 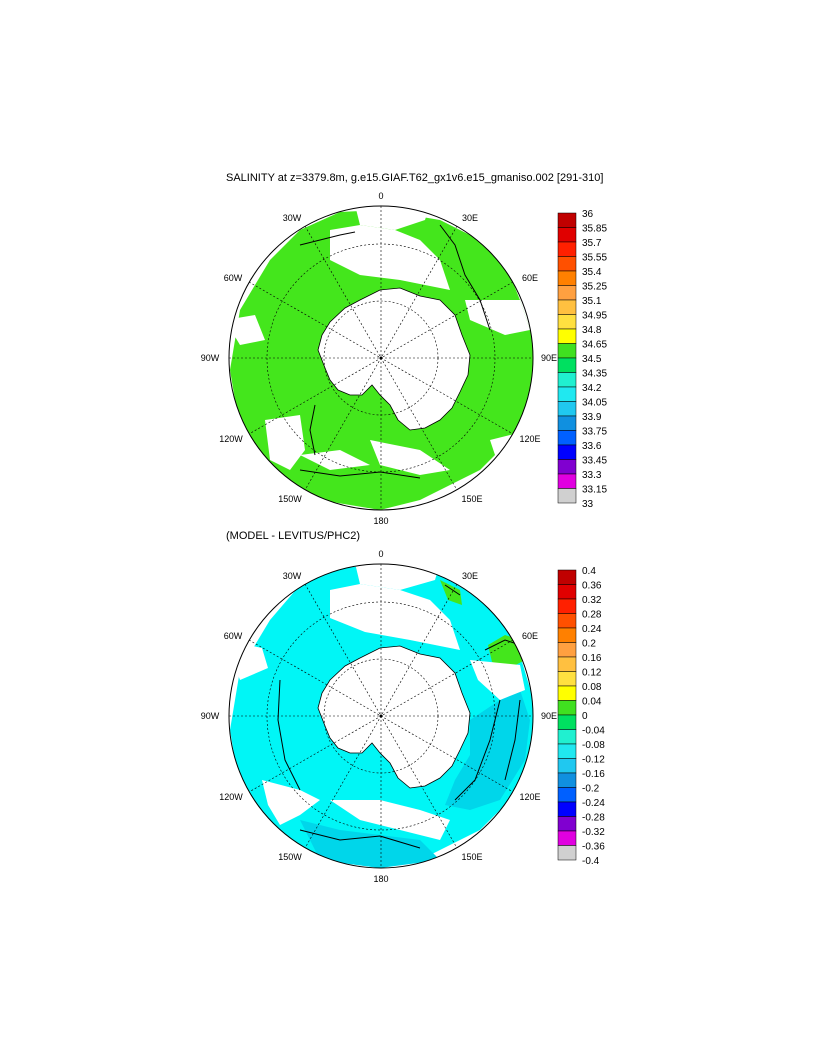 What do you see at coordinates (592, 388) in the screenshot?
I see `salinity-colorbar-tick-label: 34.2` at bounding box center [592, 388].